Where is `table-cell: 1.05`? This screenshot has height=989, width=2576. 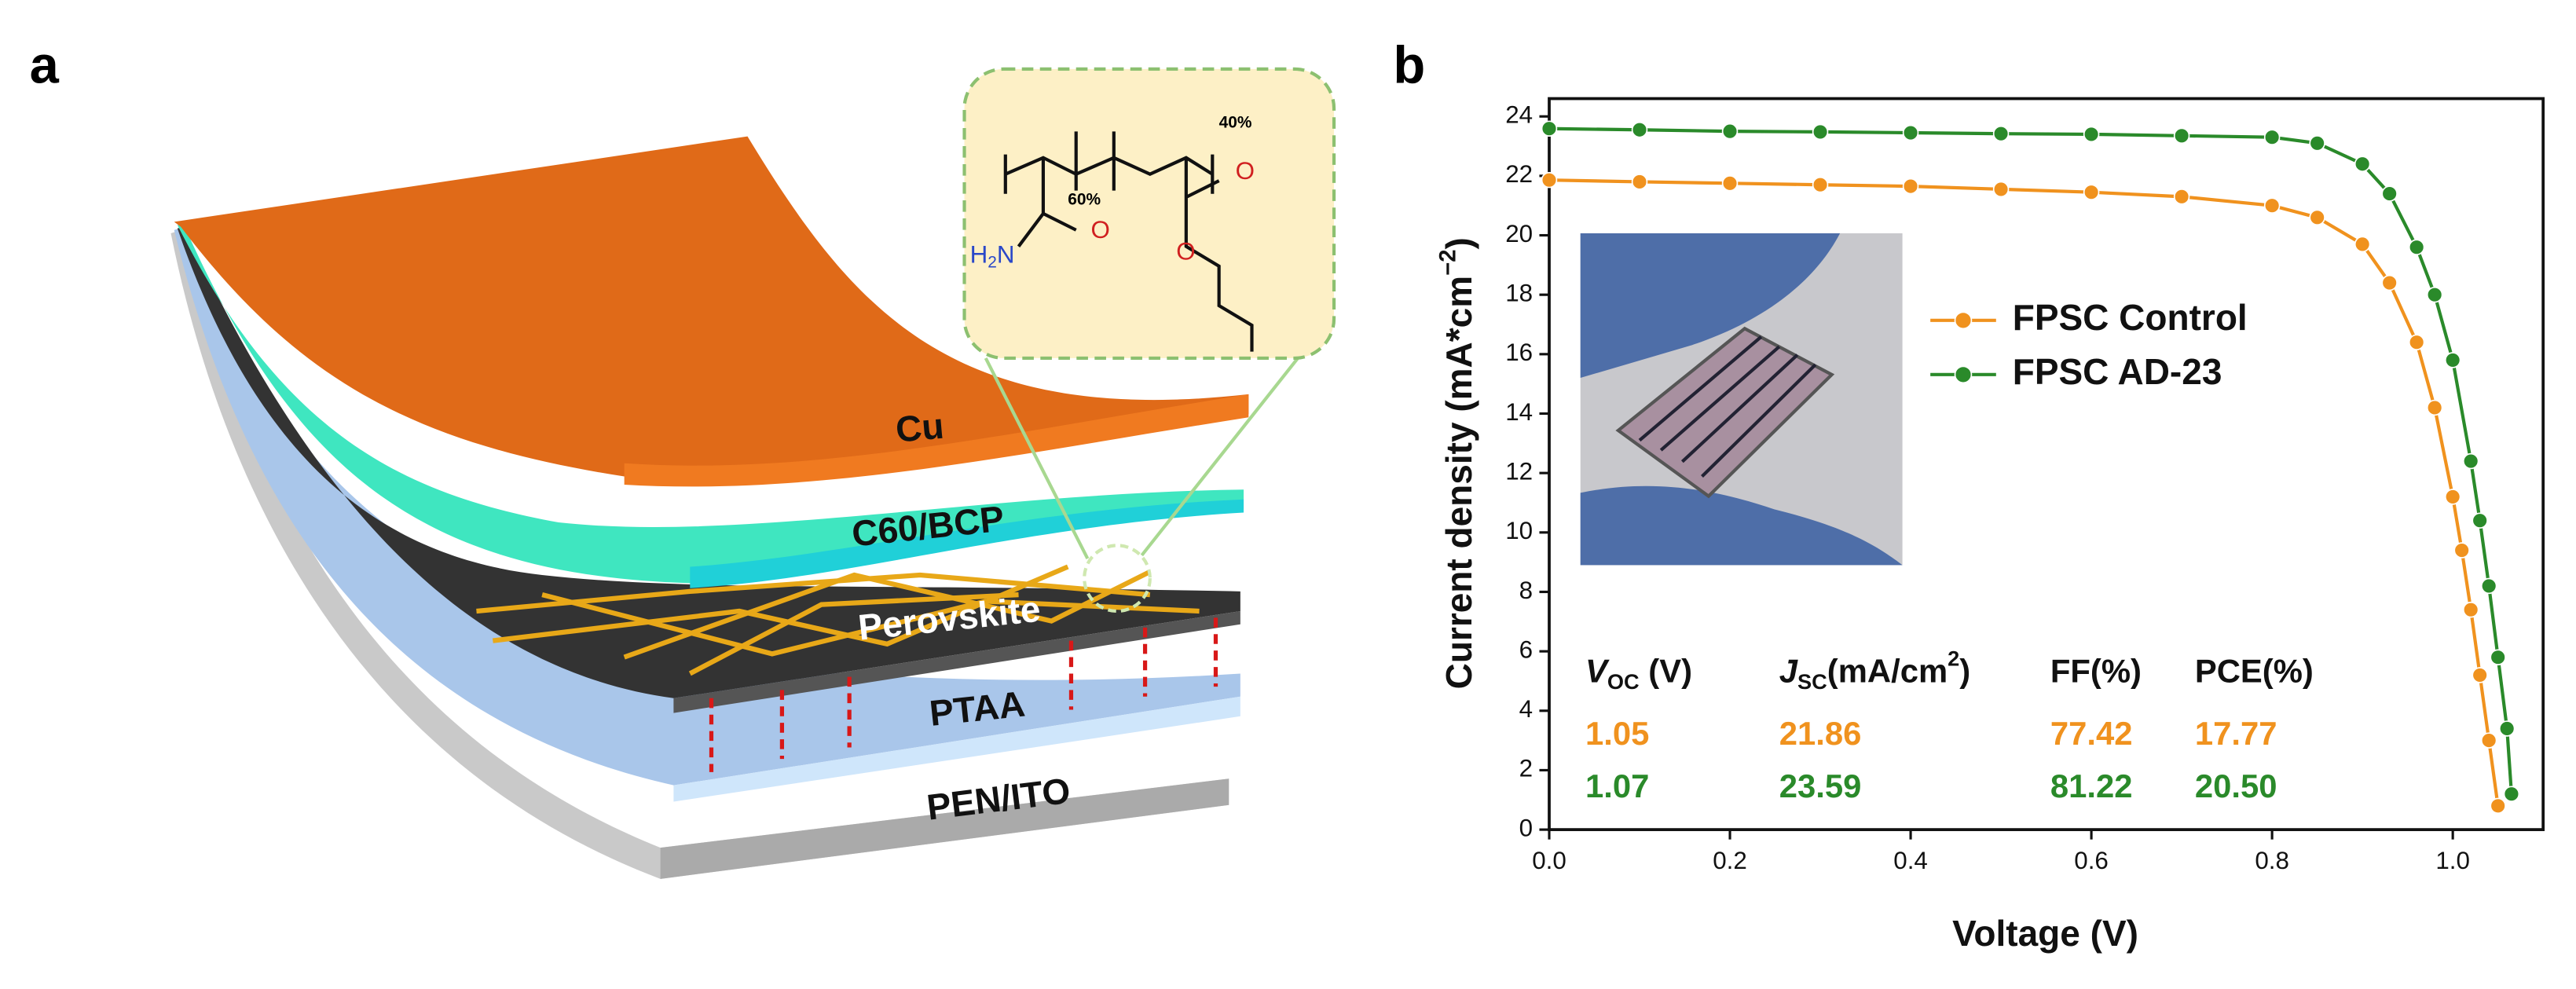
table-cell: 1.05 is located at coordinates (1617, 733).